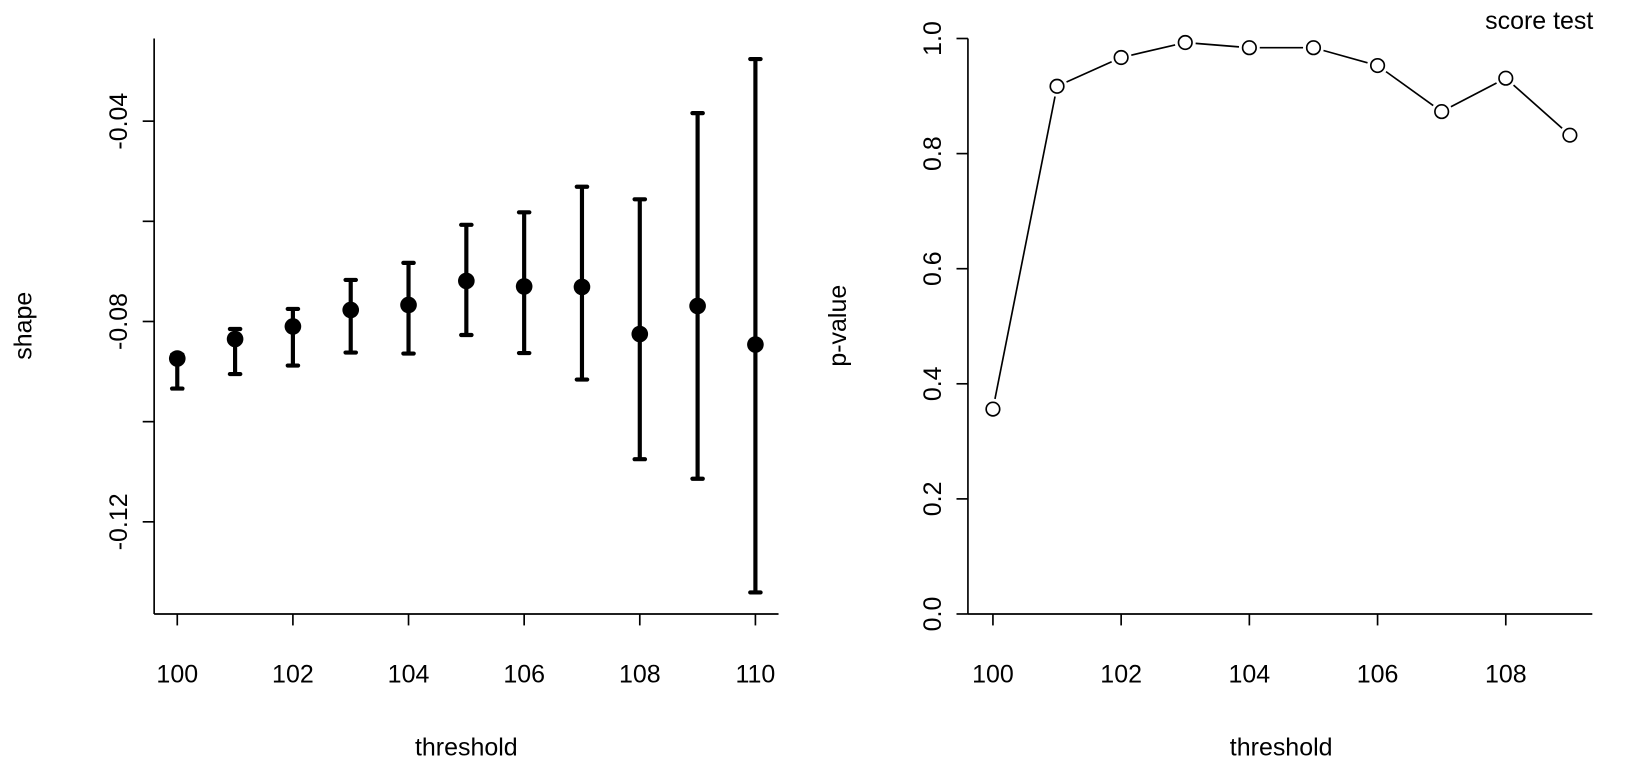  I want to click on y-tick-label: -0.08, so click(119, 321).